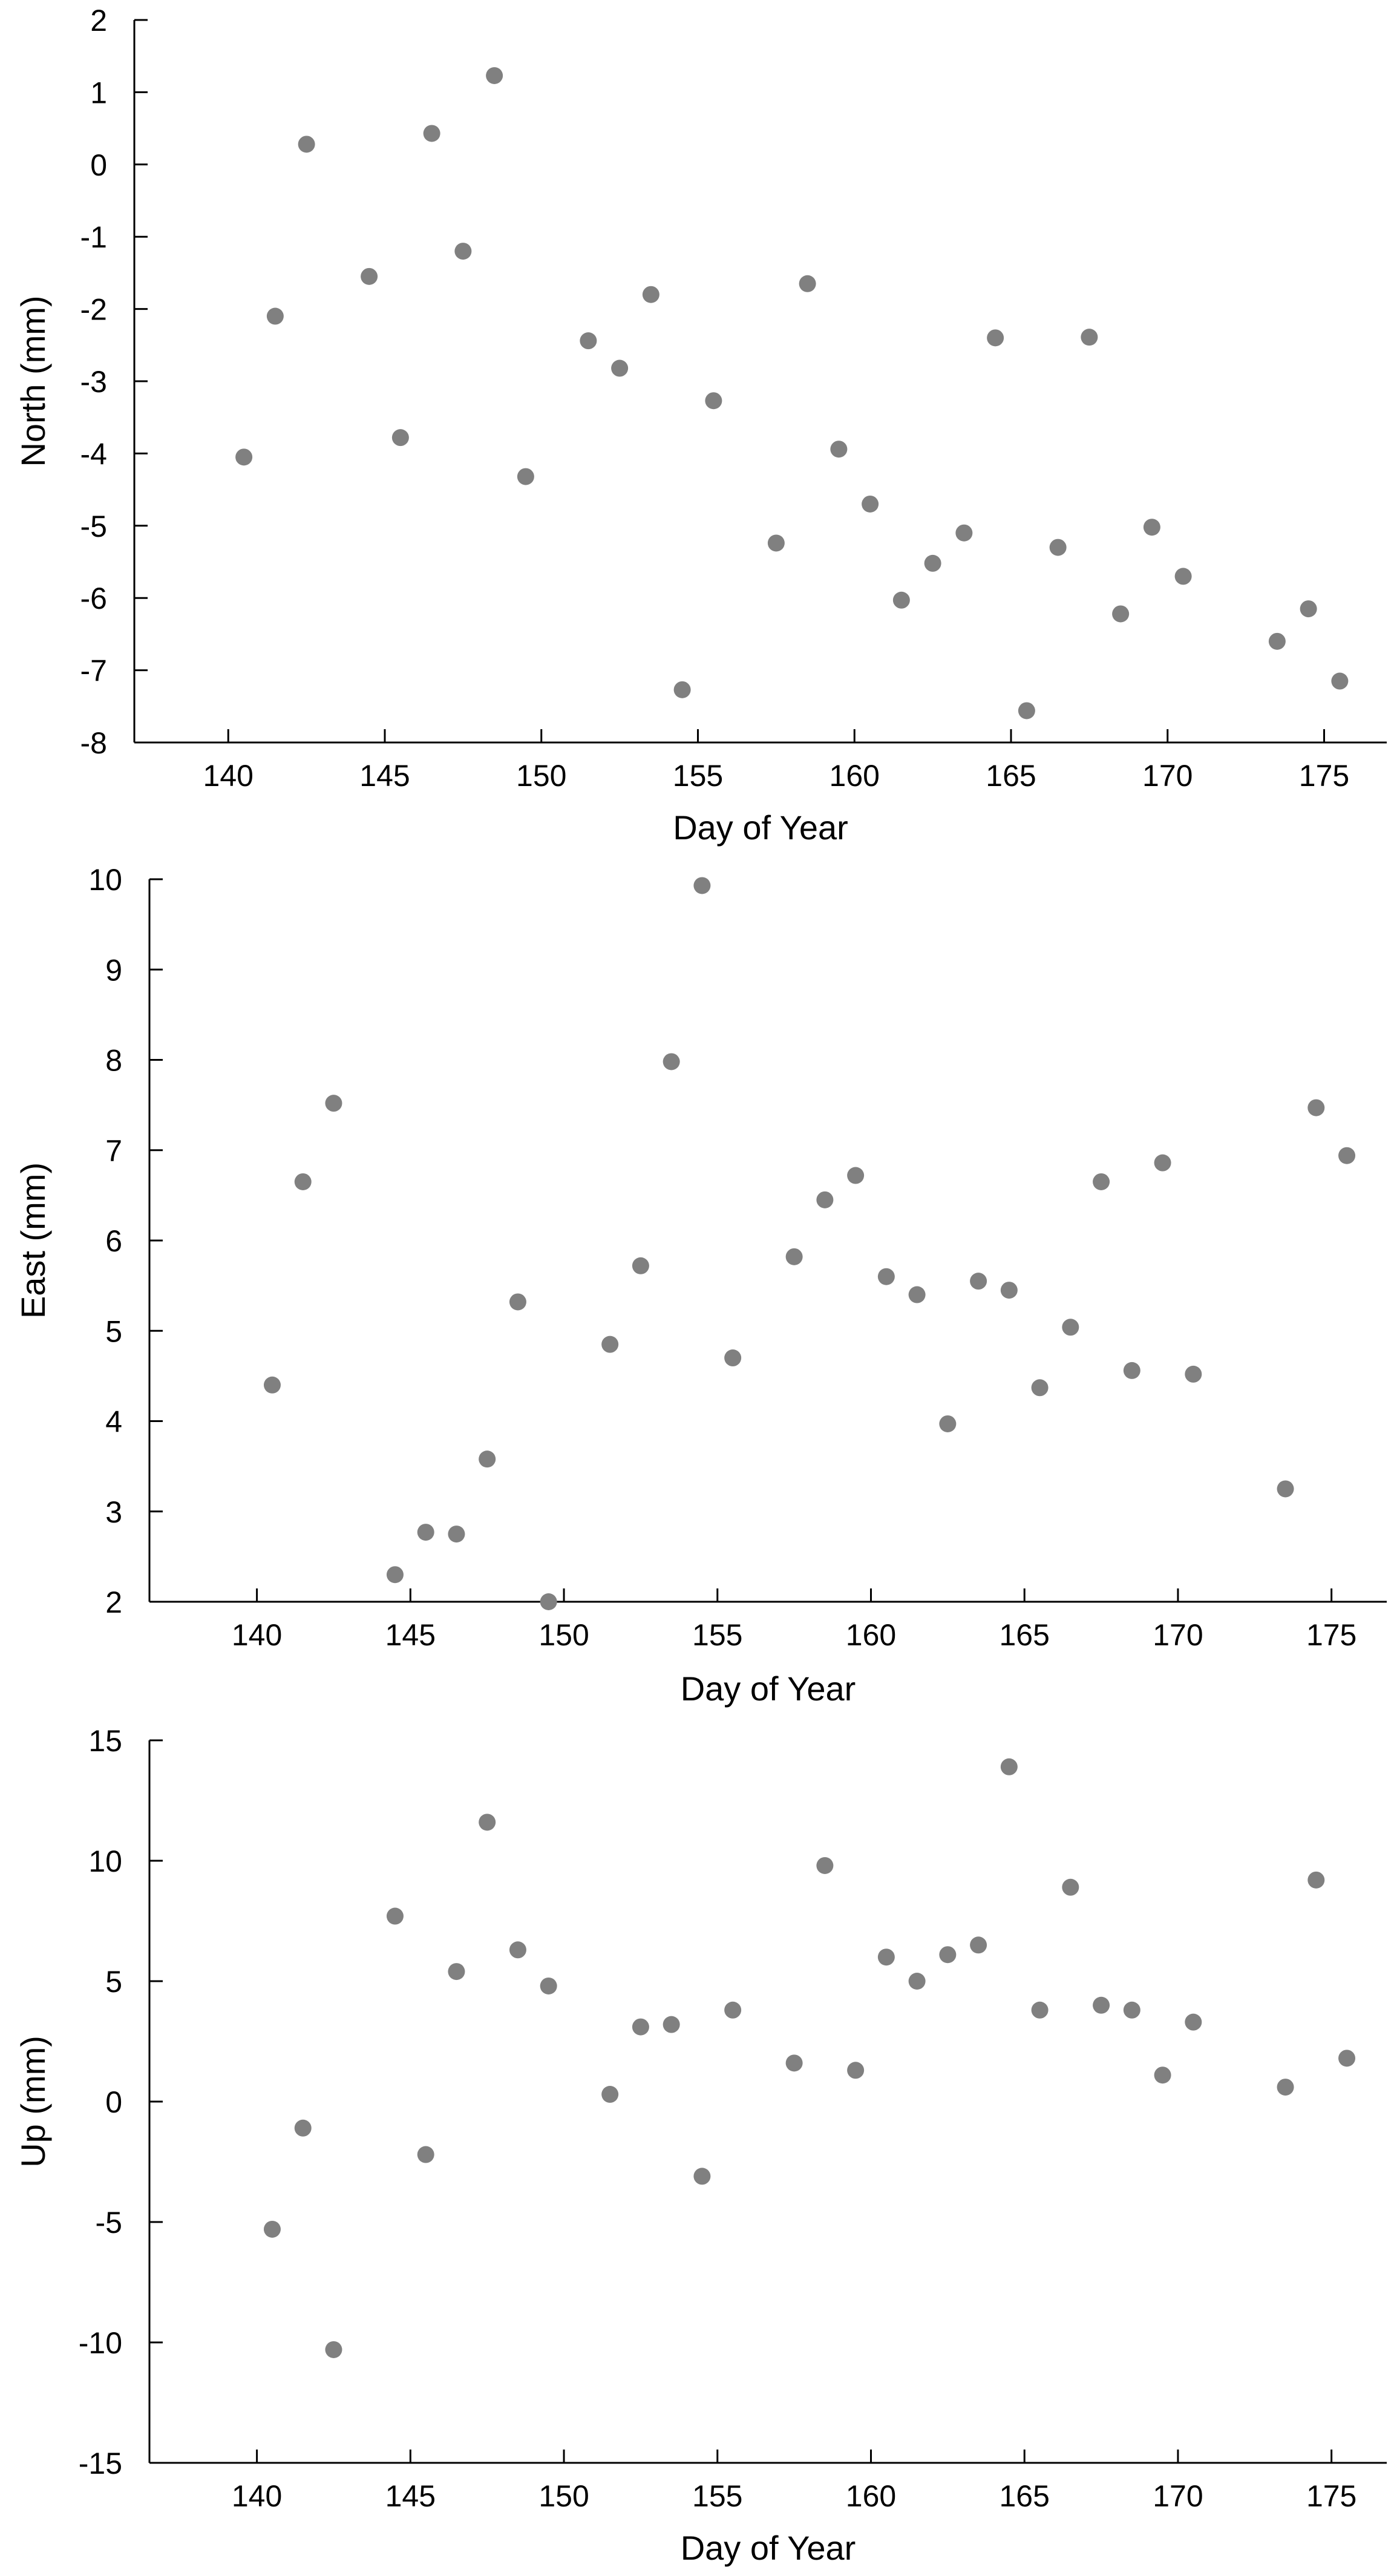 Image resolution: width=1394 pixels, height=2576 pixels. I want to click on y-tick-label: 15, so click(105, 1741).